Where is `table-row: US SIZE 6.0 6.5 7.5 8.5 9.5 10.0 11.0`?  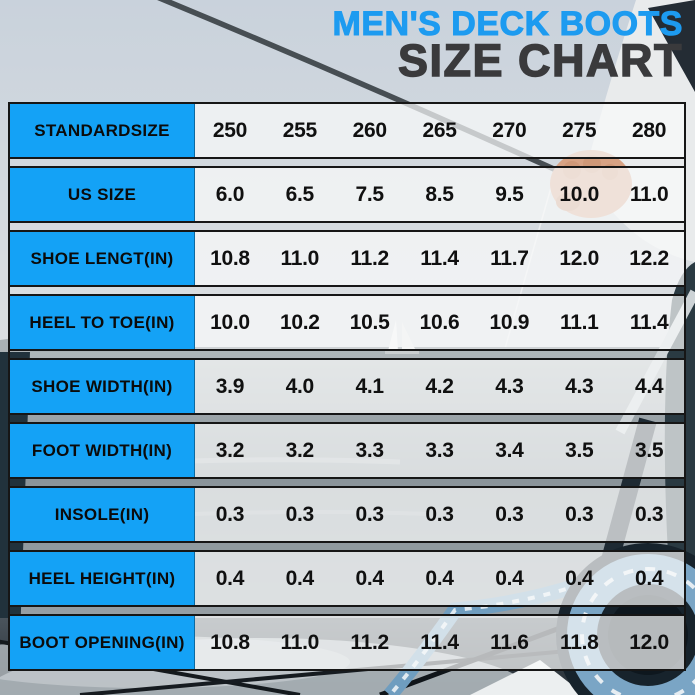
table-row: US SIZE 6.0 6.5 7.5 8.5 9.5 10.0 11.0 is located at coordinates (347, 194).